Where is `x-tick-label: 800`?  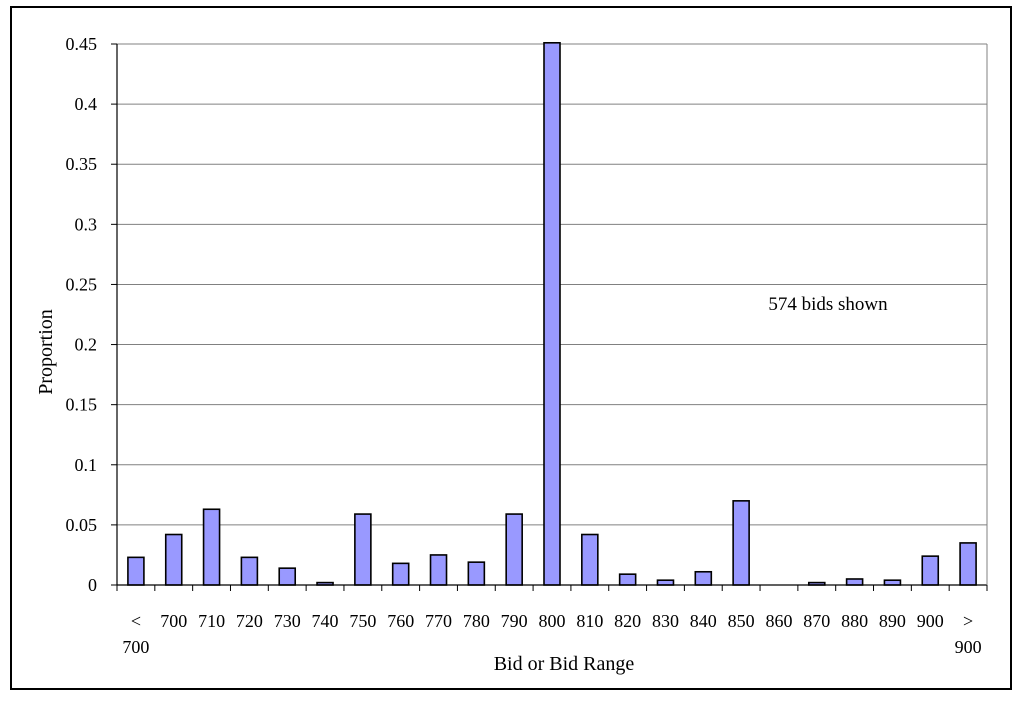 x-tick-label: 800 is located at coordinates (552, 621).